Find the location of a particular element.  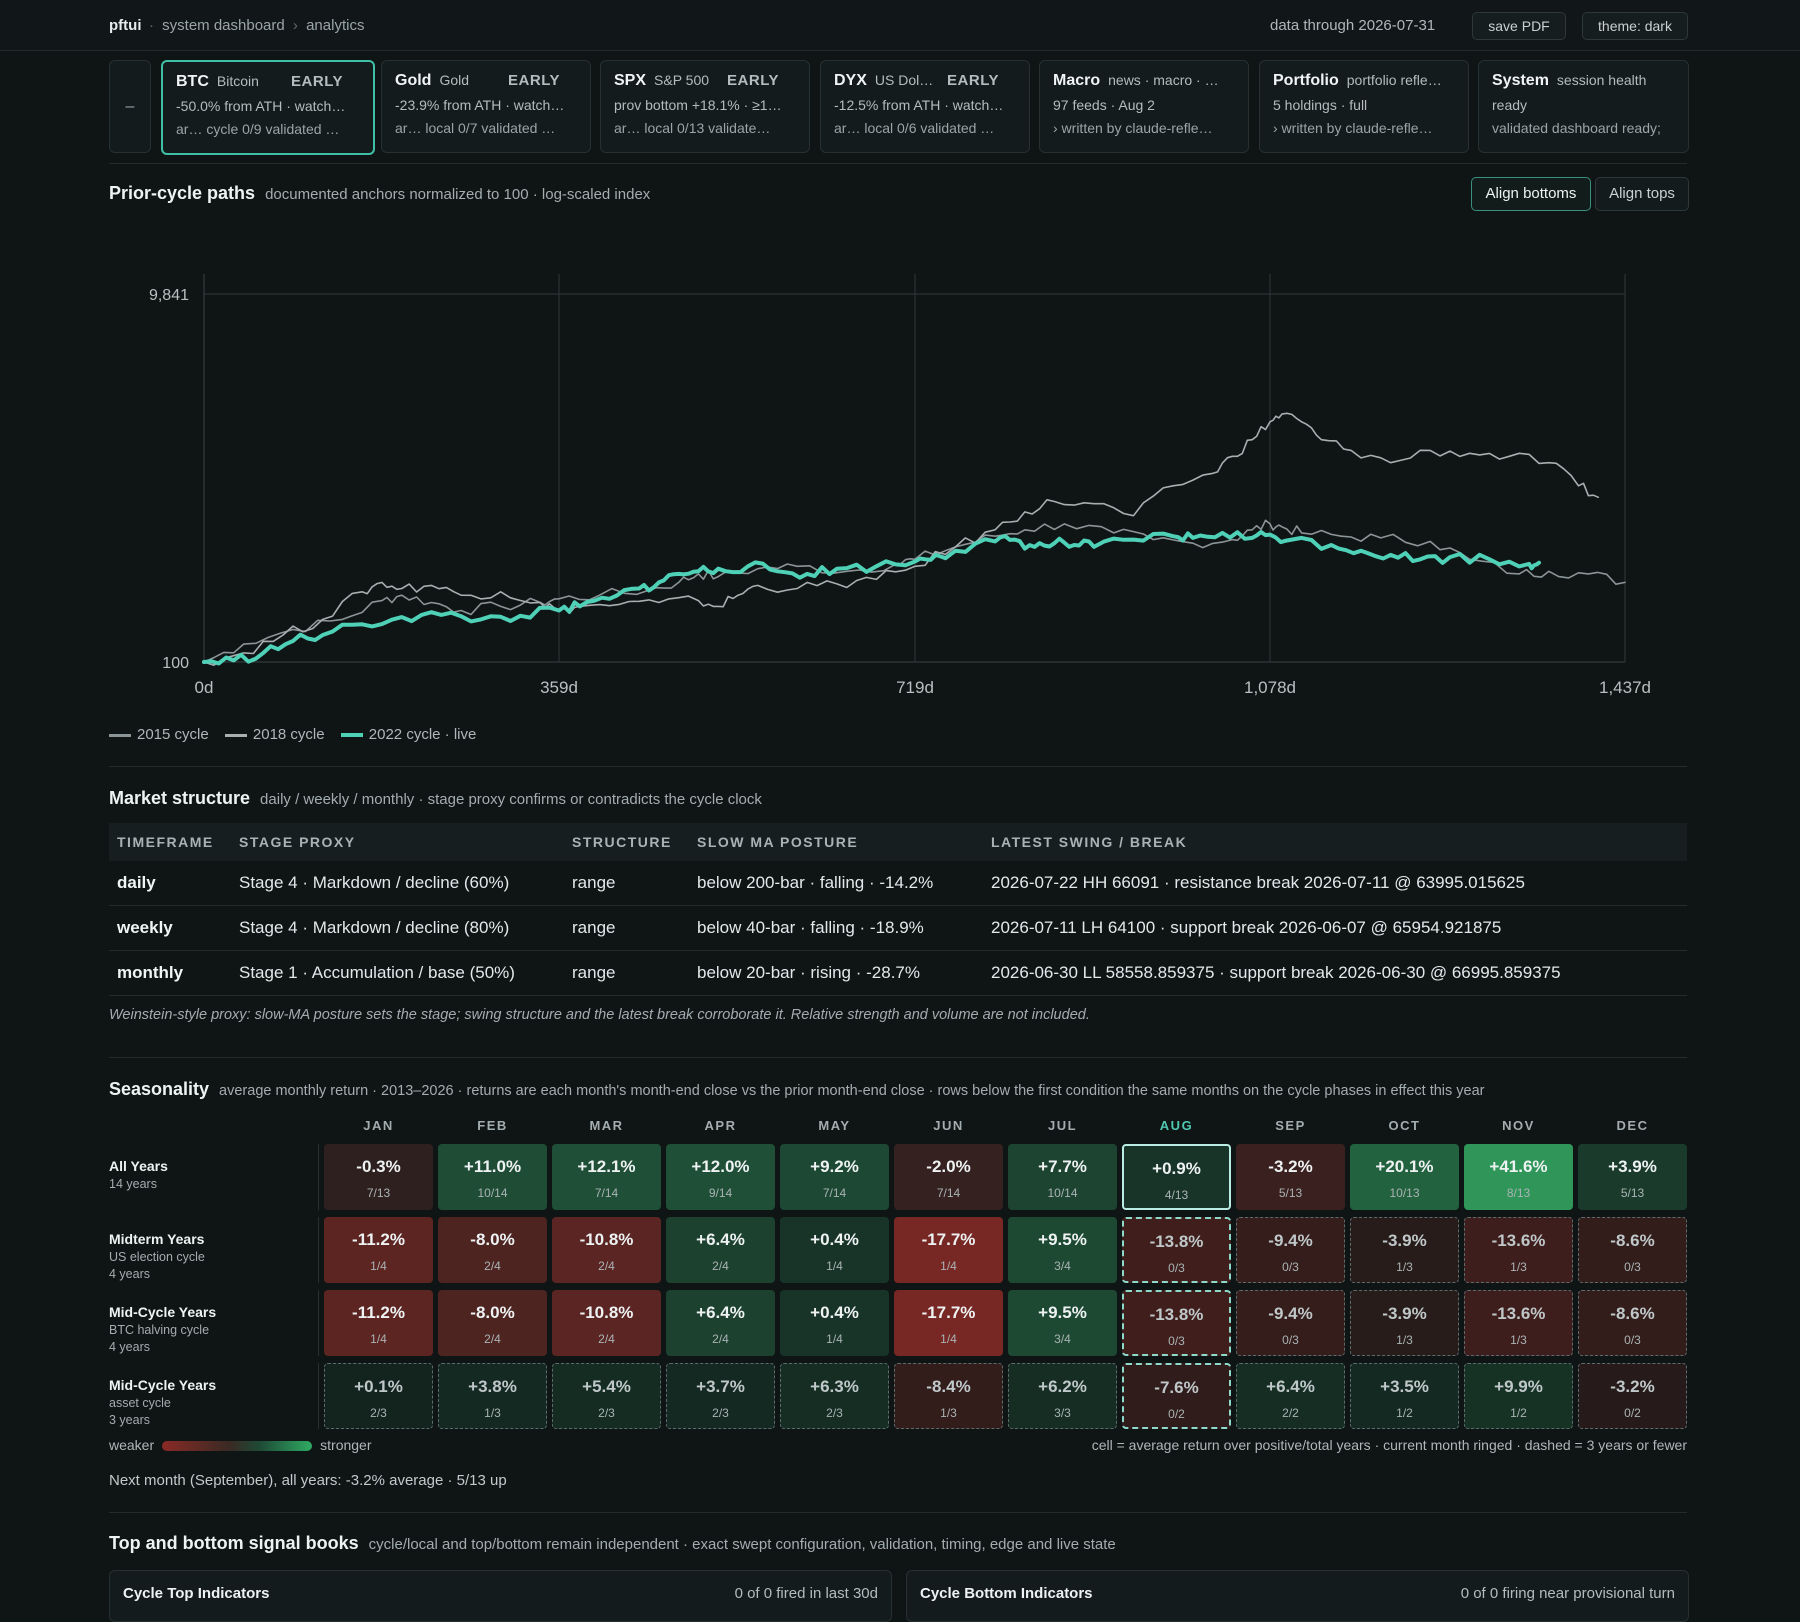

seasonality-cell-feb: +3.8% 1/3 is located at coordinates (492, 1396).